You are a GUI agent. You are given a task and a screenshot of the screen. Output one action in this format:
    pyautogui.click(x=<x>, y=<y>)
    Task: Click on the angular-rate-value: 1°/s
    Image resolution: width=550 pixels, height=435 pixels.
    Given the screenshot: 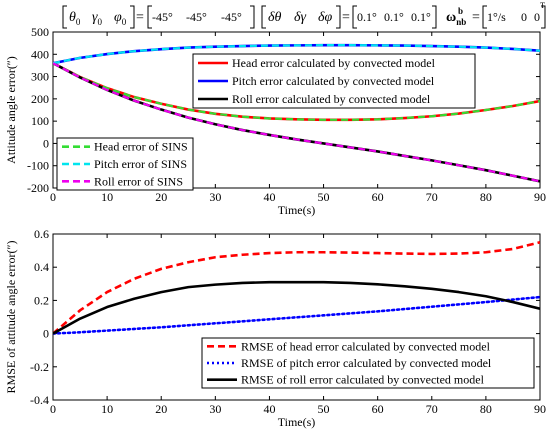 What is the action you would take?
    pyautogui.click(x=496, y=17)
    